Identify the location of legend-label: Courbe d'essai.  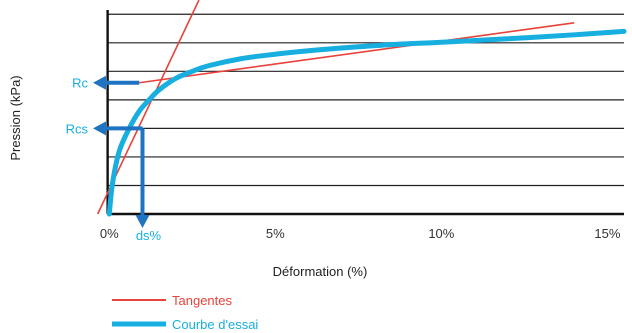
(215, 324).